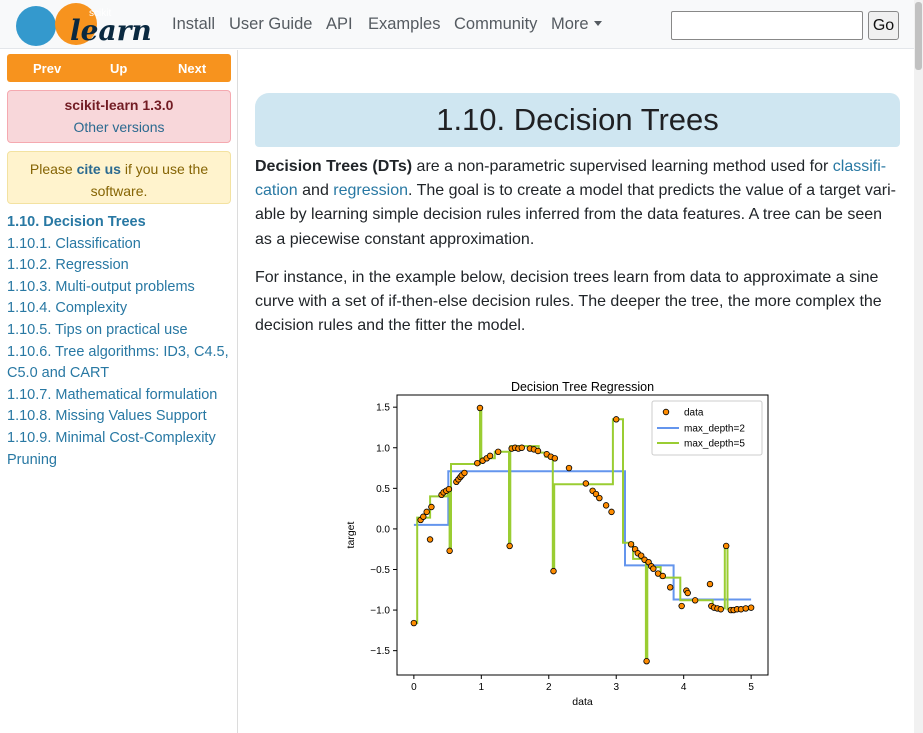 The image size is (923, 733). What do you see at coordinates (383, 448) in the screenshot?
I see `y-tick-label: 1.0` at bounding box center [383, 448].